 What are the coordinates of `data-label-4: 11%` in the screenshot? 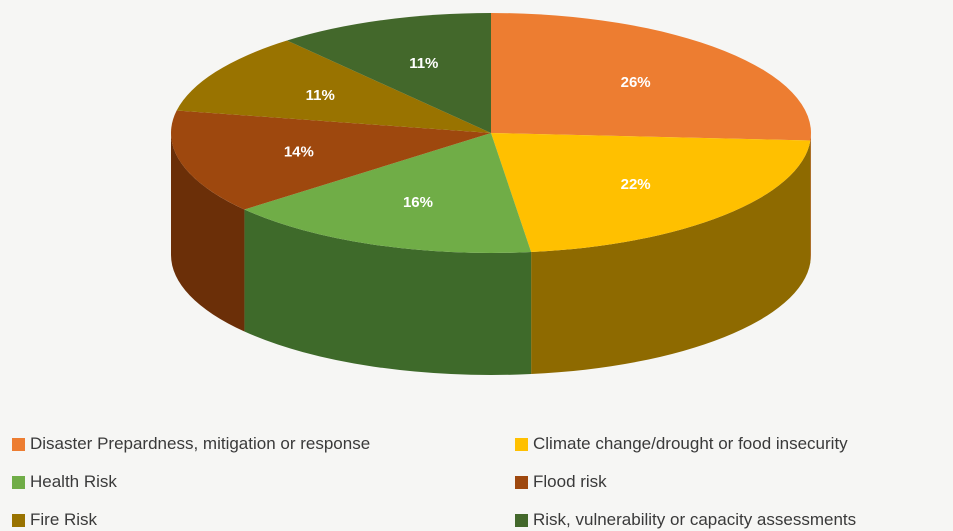 It's located at (320, 95).